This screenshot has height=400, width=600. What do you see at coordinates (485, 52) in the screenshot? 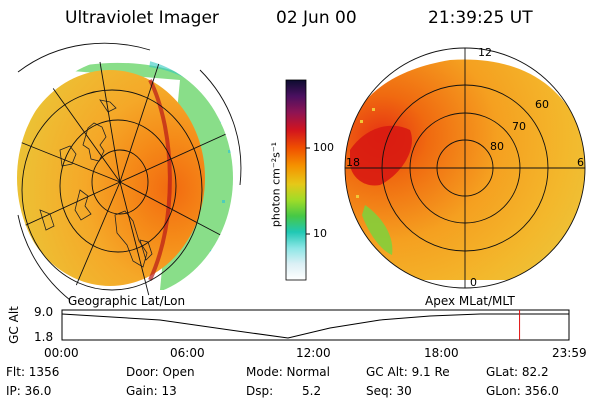
I see `mlt-label-12: 12` at bounding box center [485, 52].